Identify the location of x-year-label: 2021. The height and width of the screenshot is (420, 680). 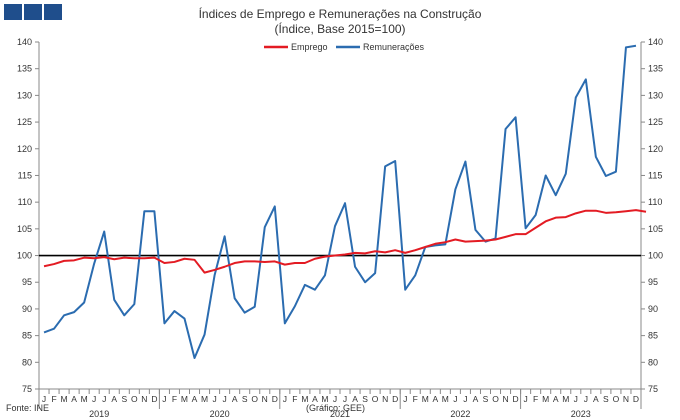
(340, 414).